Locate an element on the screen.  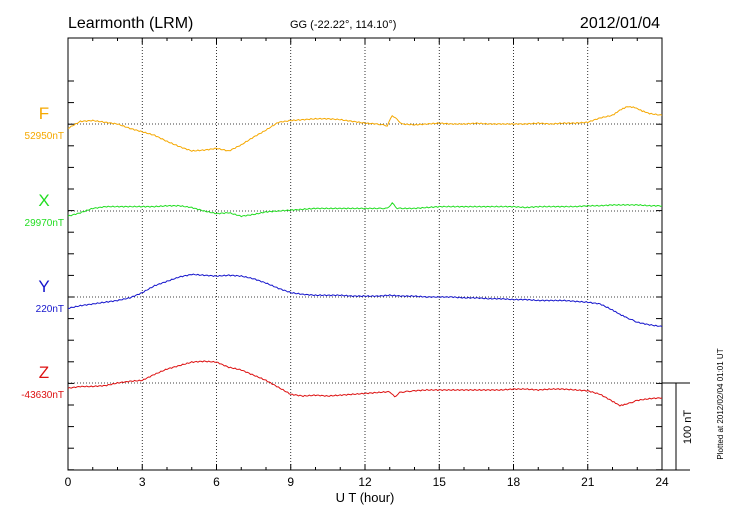
x-tick-label: 0 is located at coordinates (68, 482).